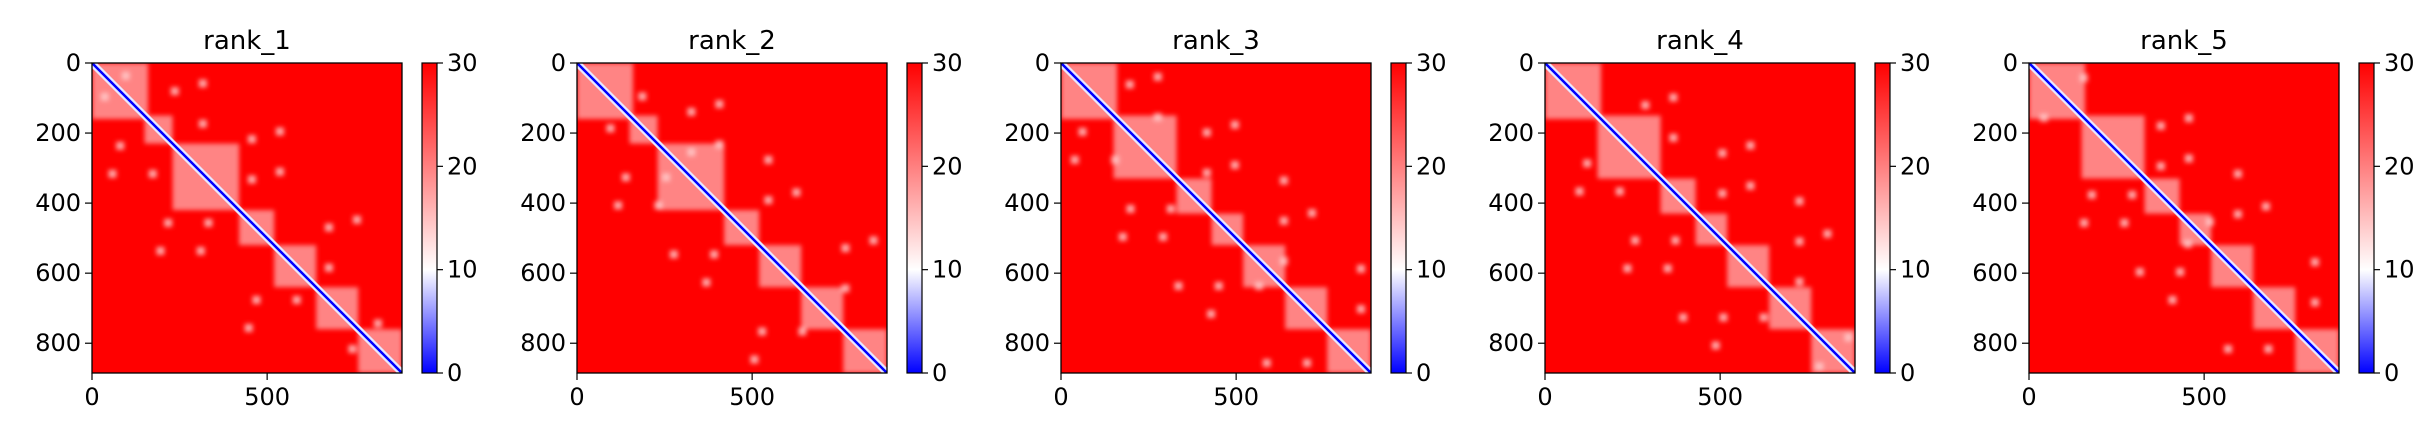  I want to click on axes-frame, so click(1700, 218).